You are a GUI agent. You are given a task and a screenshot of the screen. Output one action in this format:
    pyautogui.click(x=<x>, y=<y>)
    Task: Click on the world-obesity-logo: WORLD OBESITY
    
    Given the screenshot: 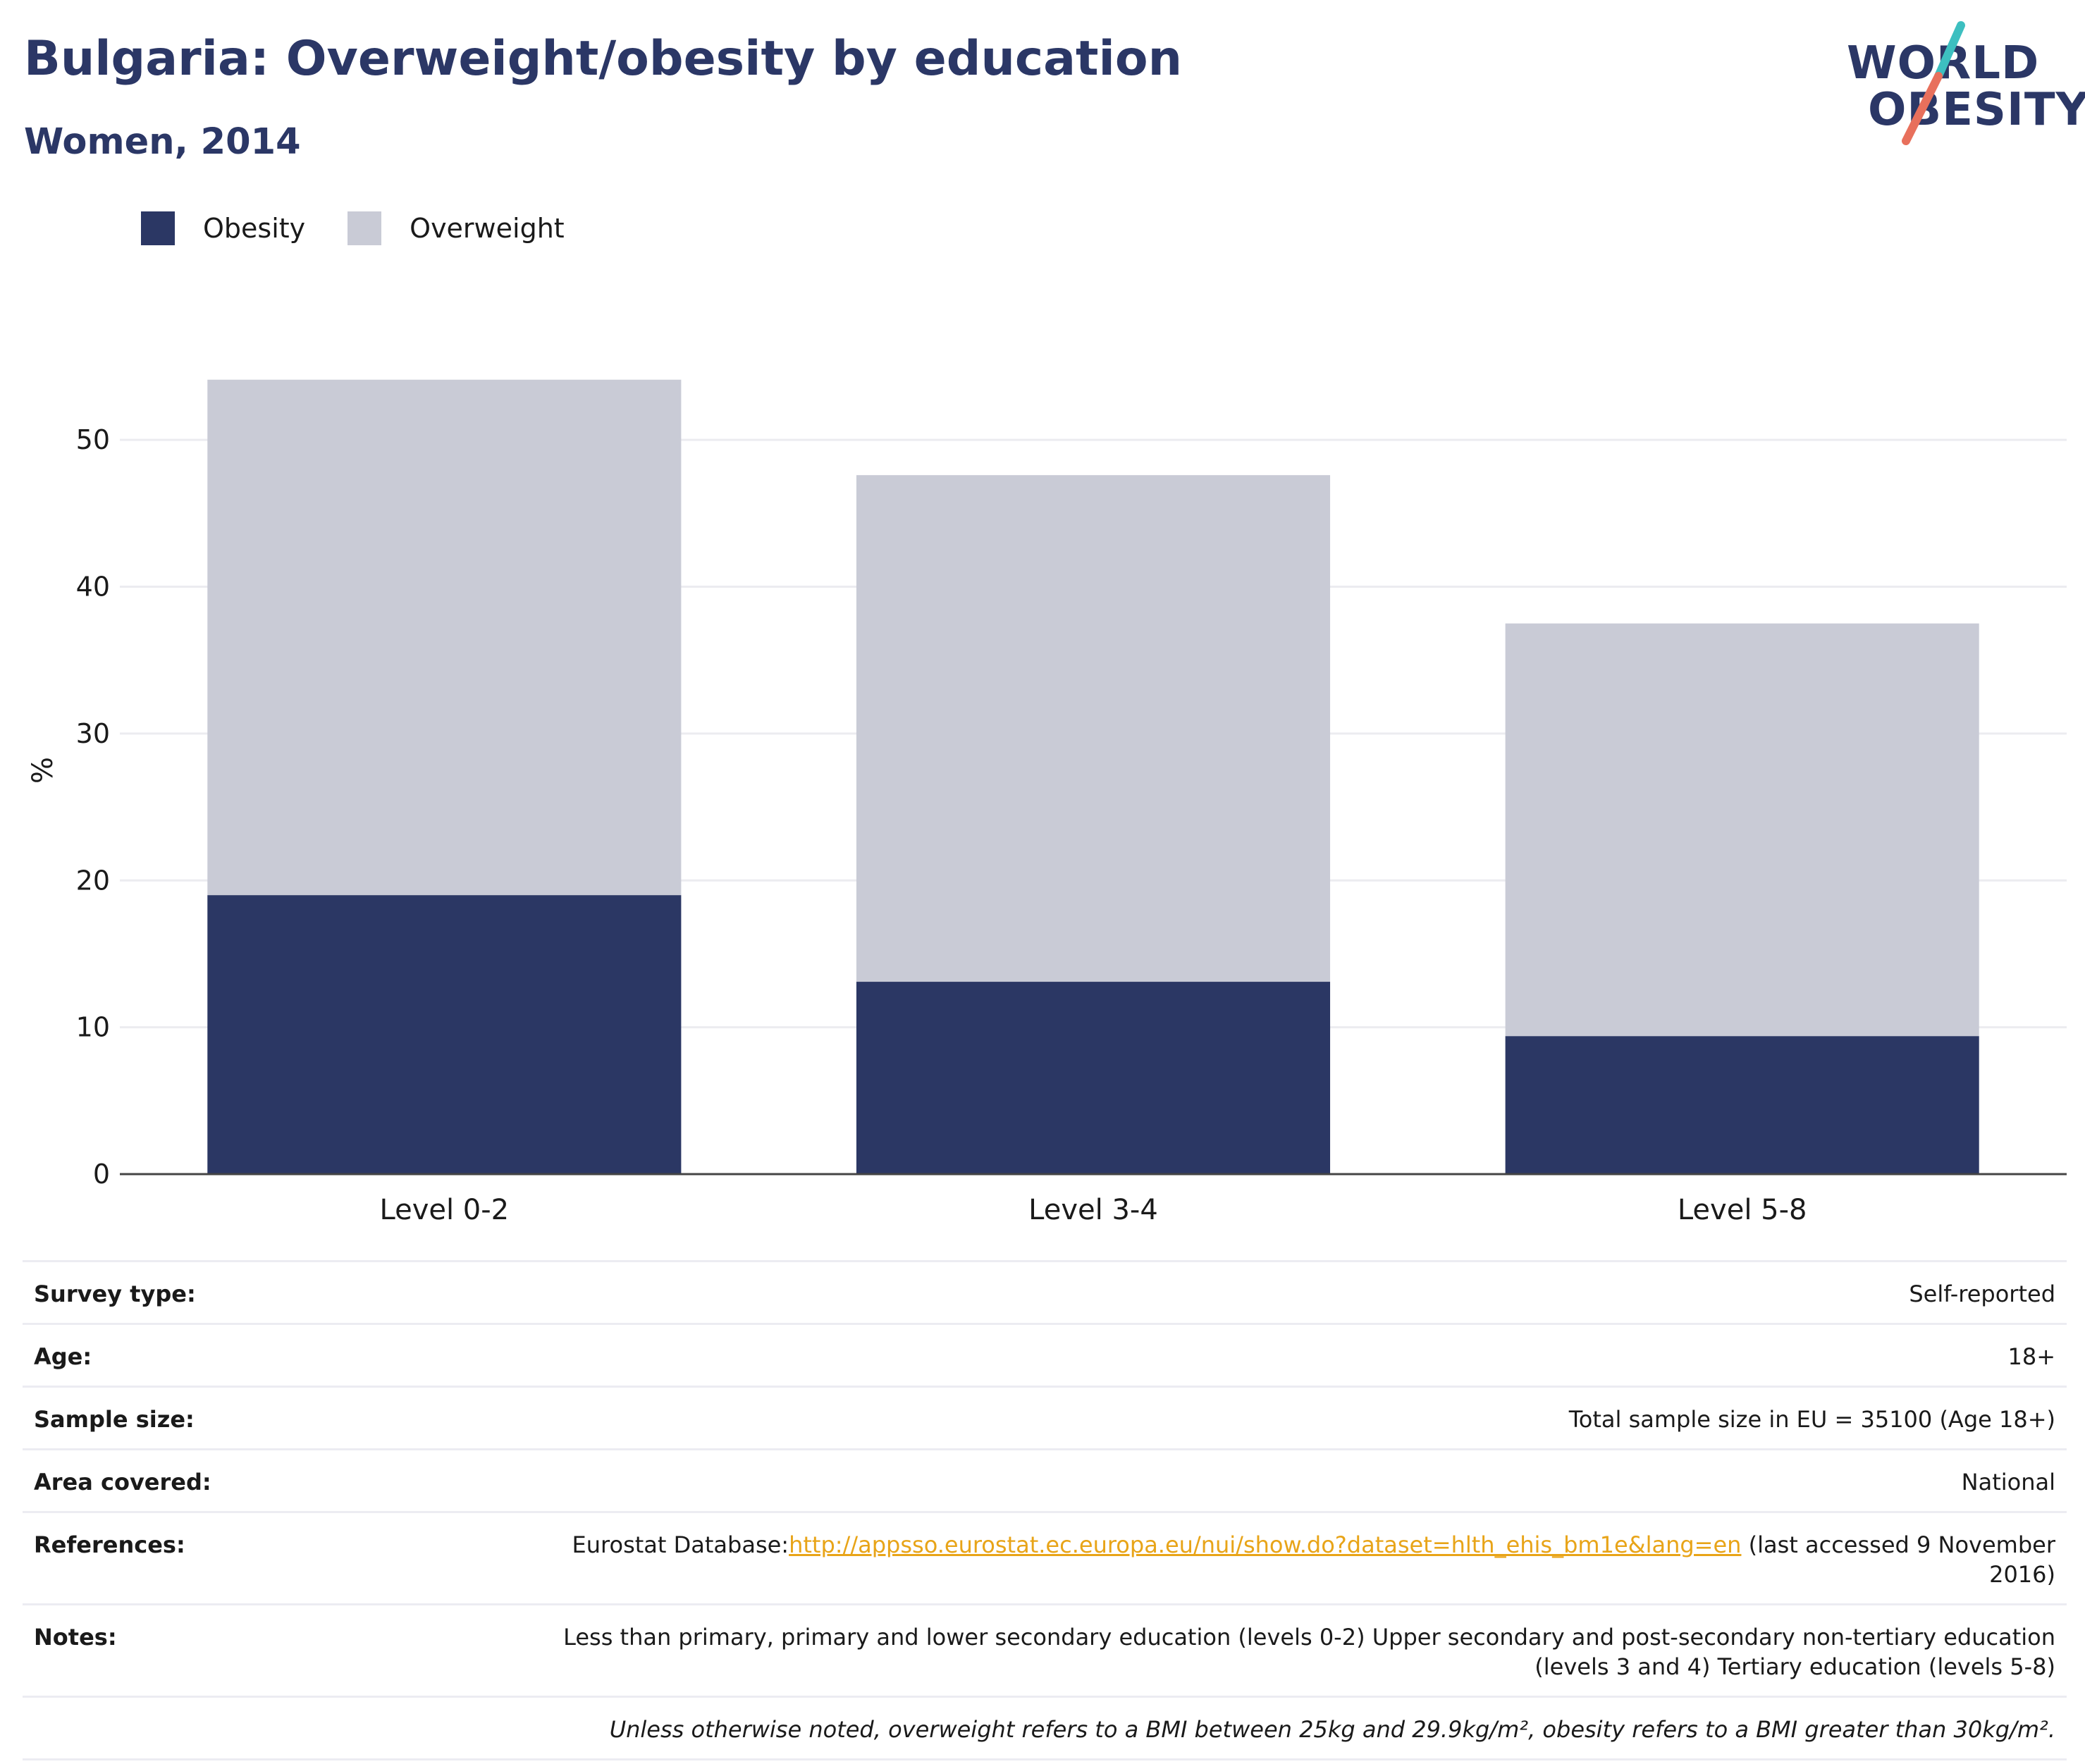 What is the action you would take?
    pyautogui.click(x=1959, y=83)
    